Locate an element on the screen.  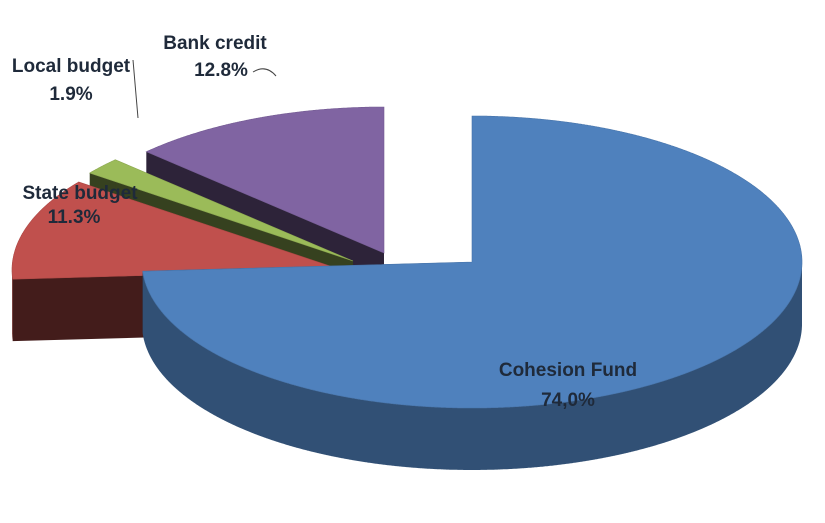
slice-top-local-budget is located at coordinates (221, 210).